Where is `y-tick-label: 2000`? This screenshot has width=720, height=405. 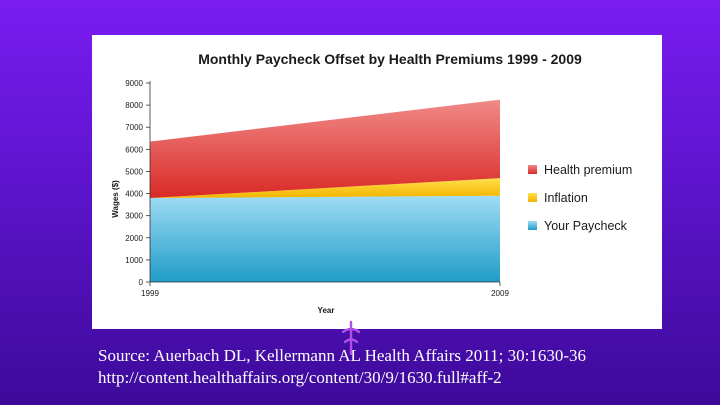
y-tick-label: 2000 is located at coordinates (134, 238).